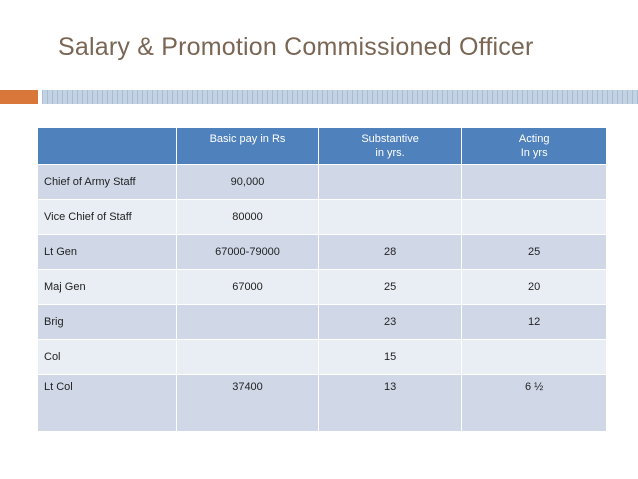  What do you see at coordinates (534, 403) in the screenshot?
I see `cell-acting: 6 ½` at bounding box center [534, 403].